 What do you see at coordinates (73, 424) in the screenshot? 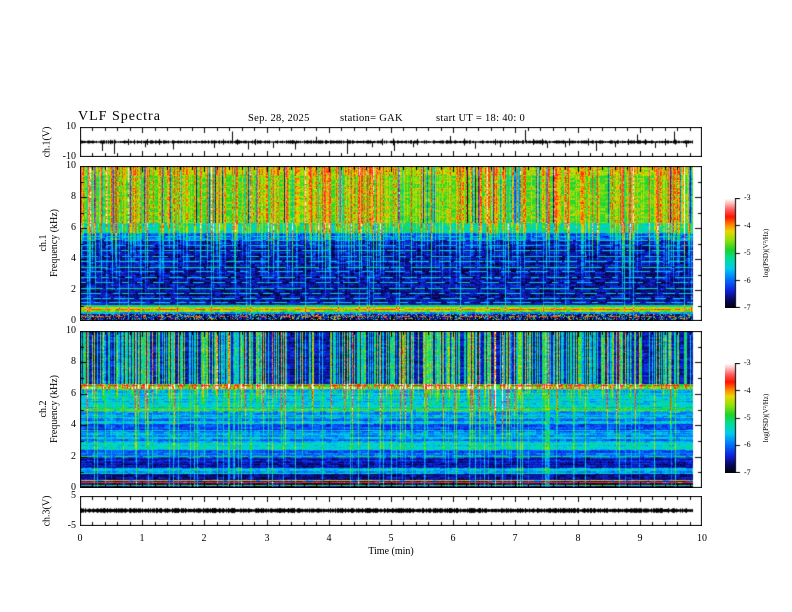
I see `spec2-ytick-label: 4` at bounding box center [73, 424].